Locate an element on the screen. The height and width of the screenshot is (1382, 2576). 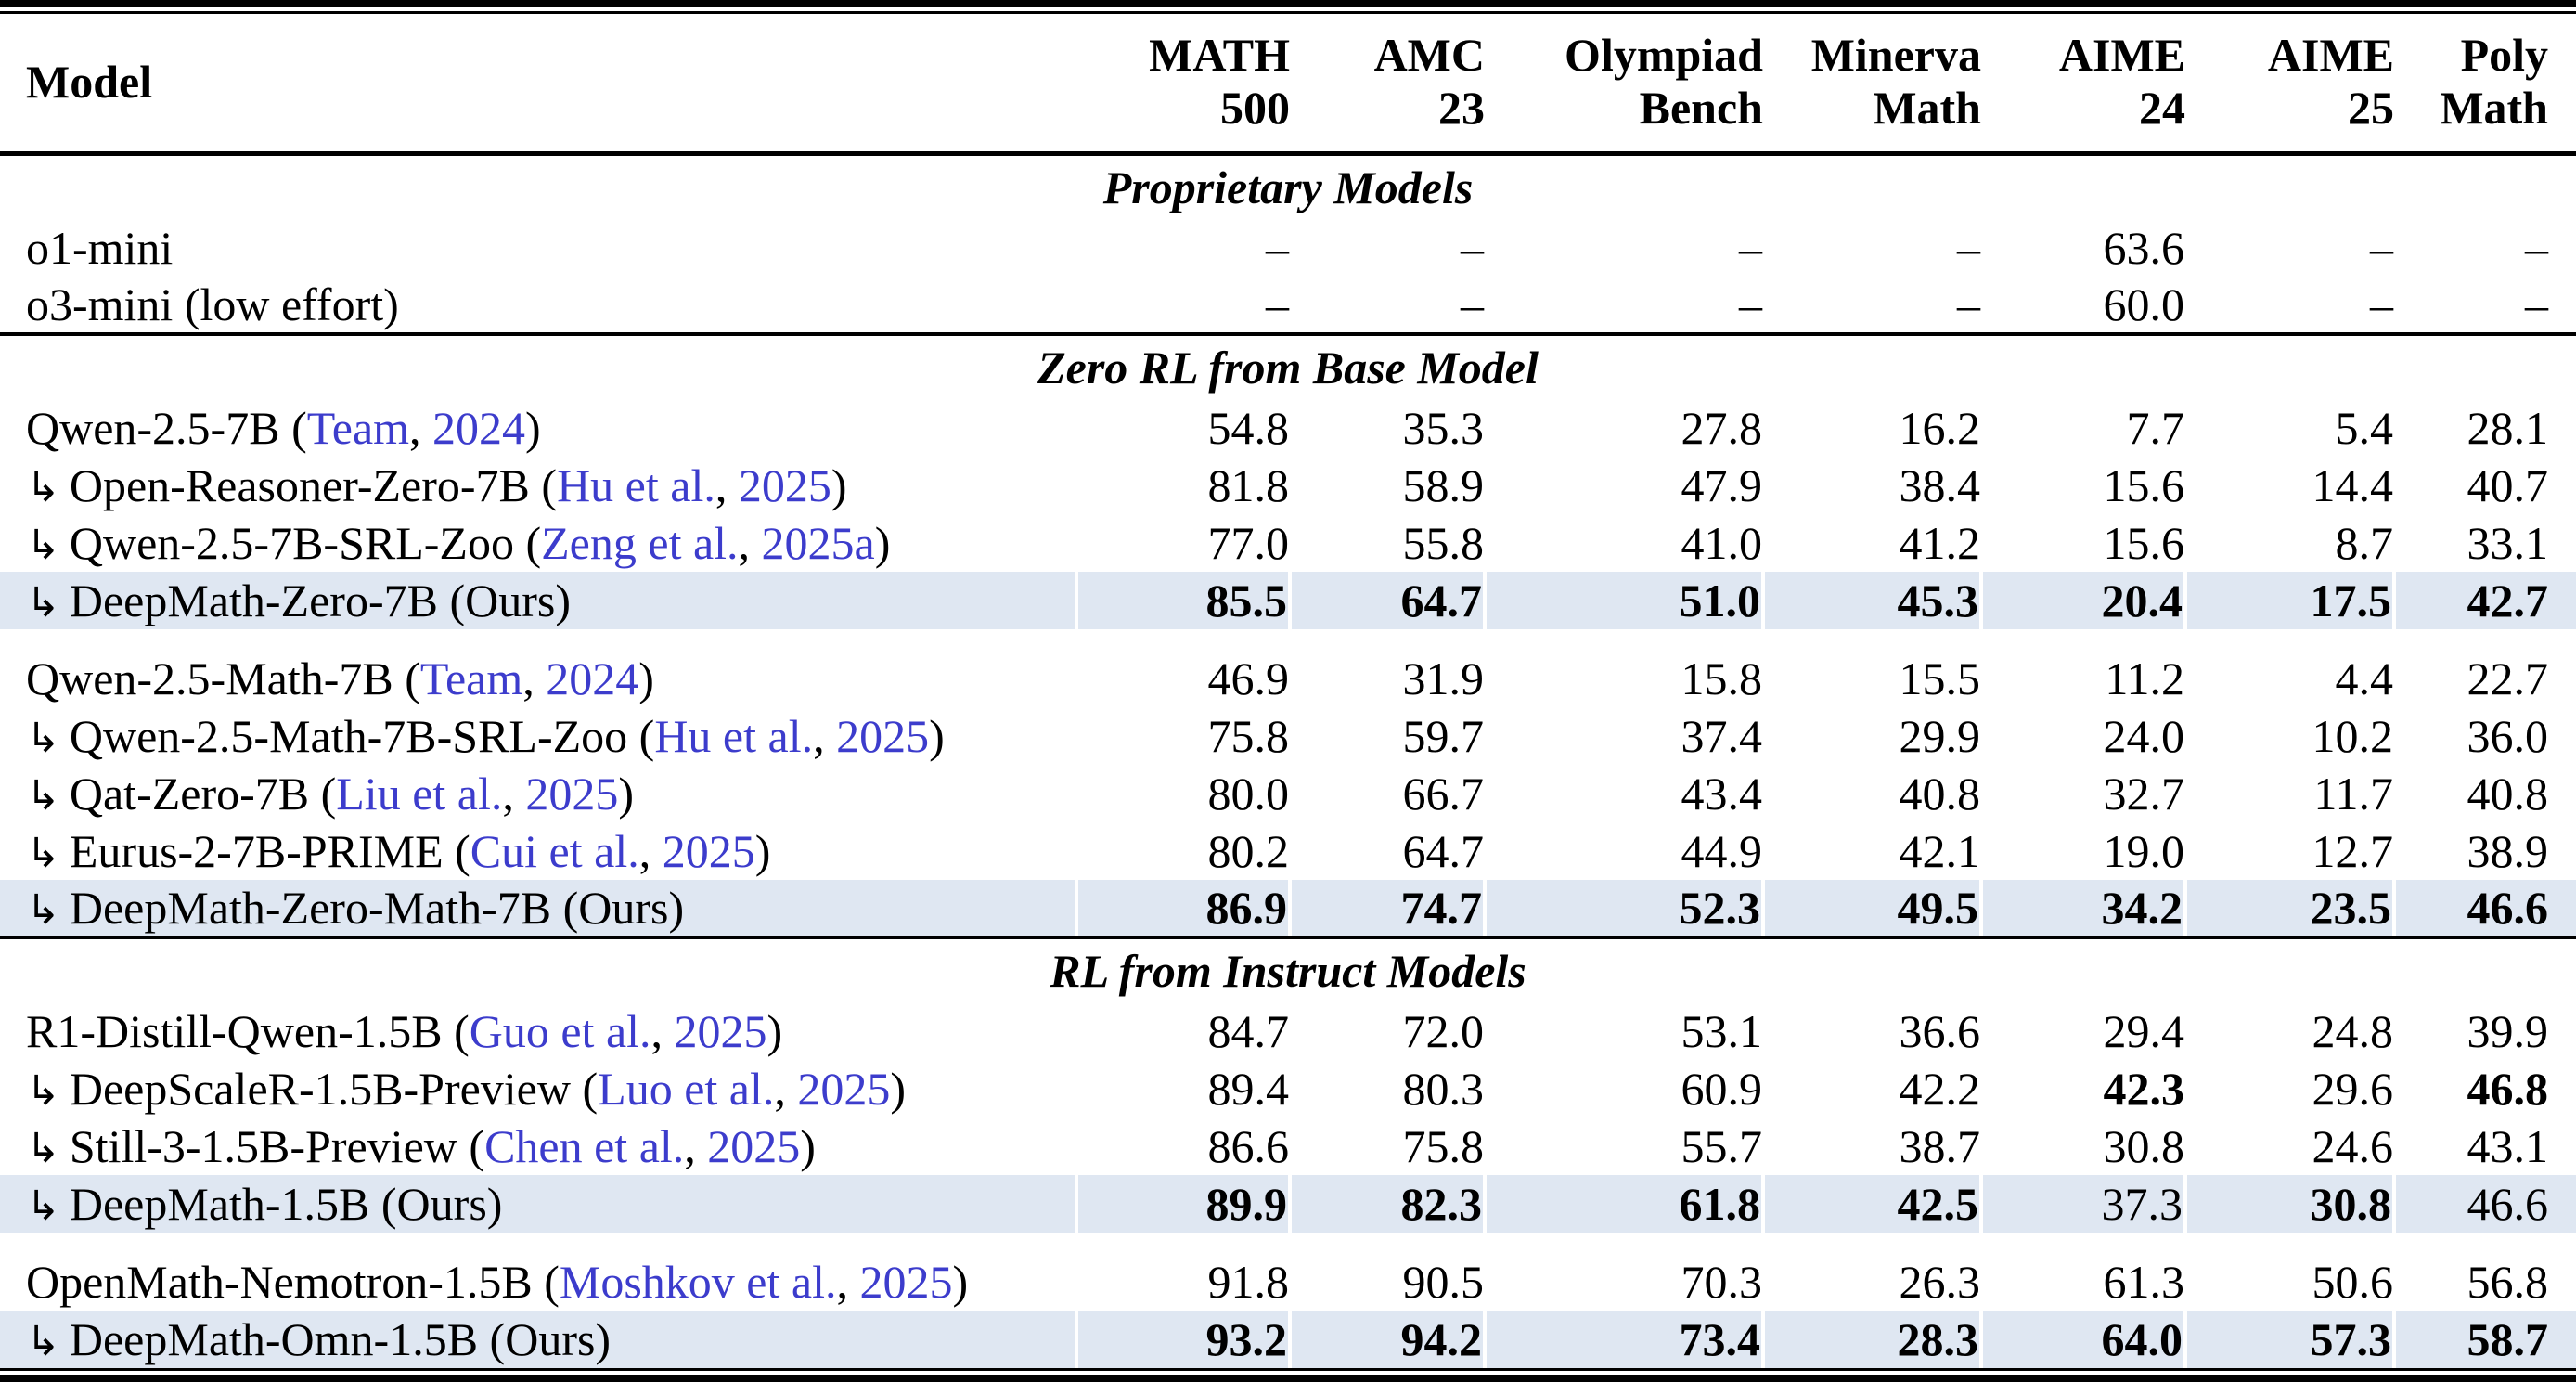
citation-author-link: Moshkov et al. is located at coordinates (698, 1282).